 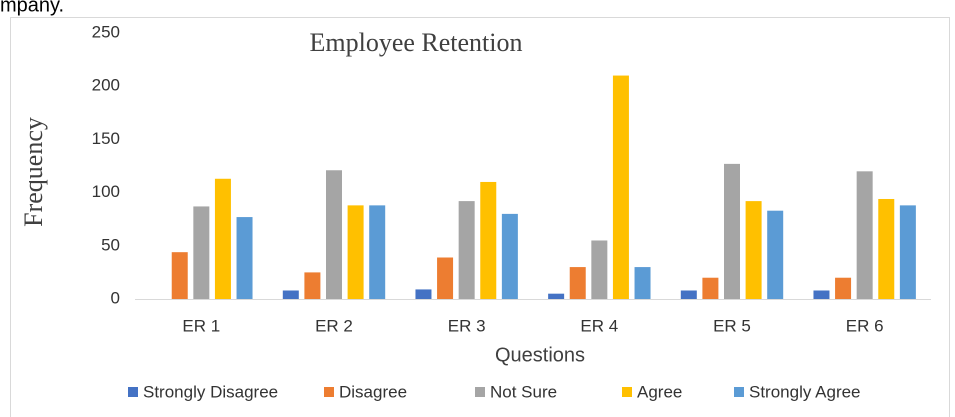 I want to click on y-axis-label: Frequency, so click(x=33, y=172).